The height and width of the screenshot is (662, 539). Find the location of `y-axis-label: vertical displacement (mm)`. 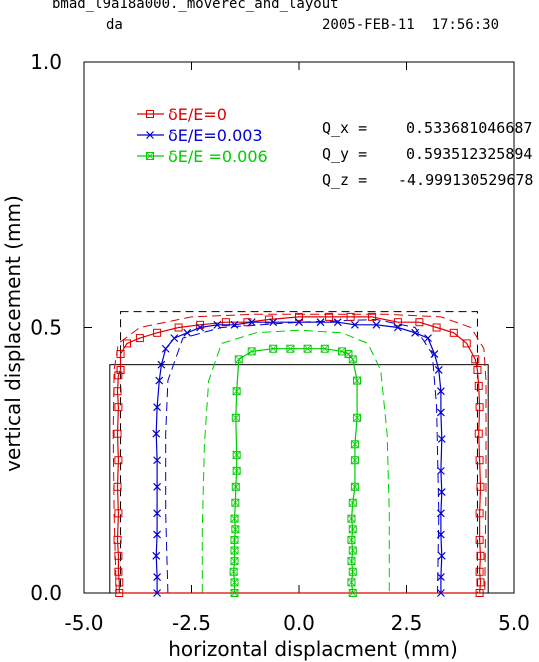

y-axis-label: vertical displacement (mm) is located at coordinates (13, 333).